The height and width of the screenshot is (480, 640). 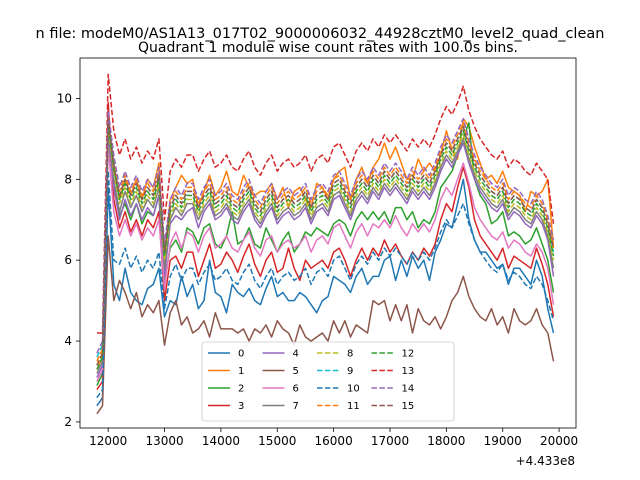 What do you see at coordinates (503, 441) in the screenshot?
I see `x-tick-label: 19000` at bounding box center [503, 441].